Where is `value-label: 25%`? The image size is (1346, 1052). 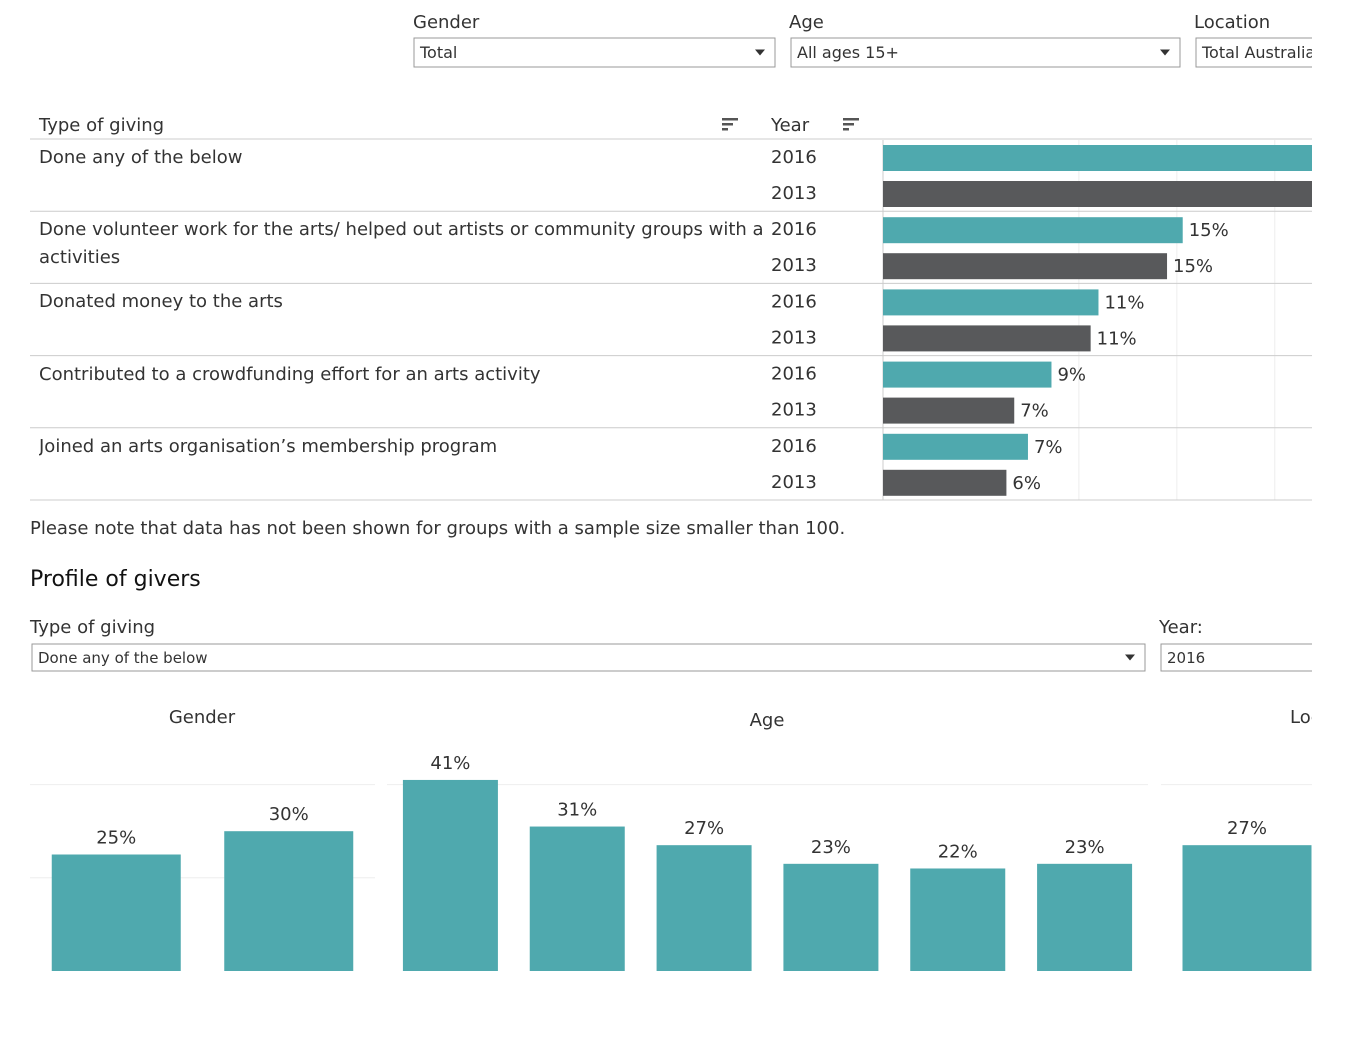 value-label: 25% is located at coordinates (116, 838).